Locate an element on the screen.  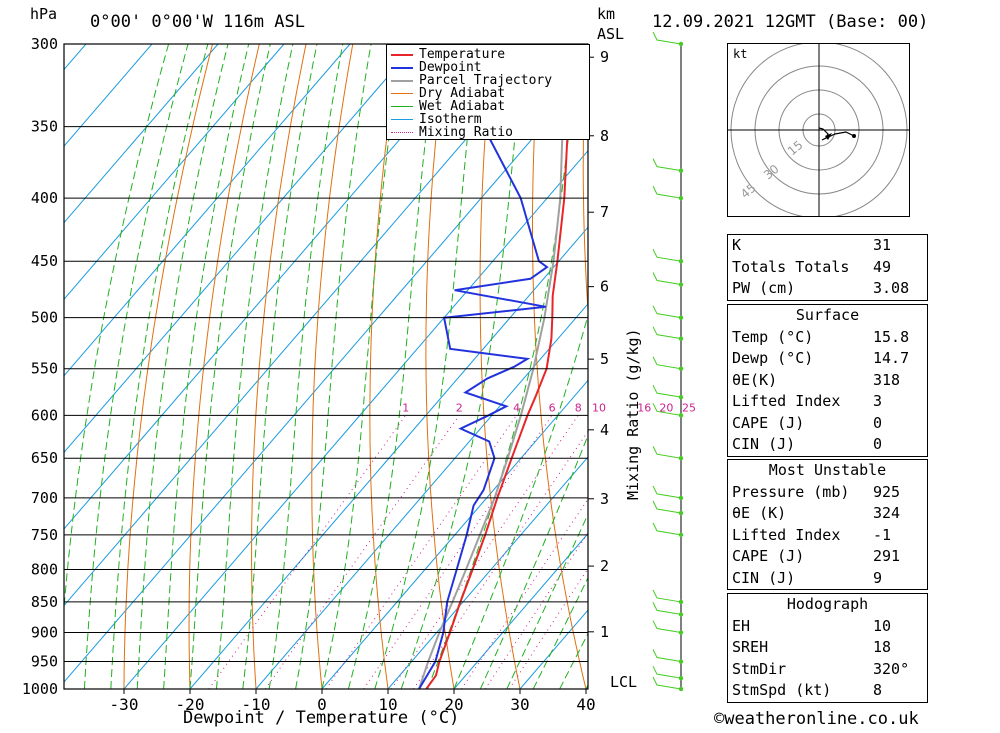
x-tick-label: 20 is located at coordinates (453, 704).